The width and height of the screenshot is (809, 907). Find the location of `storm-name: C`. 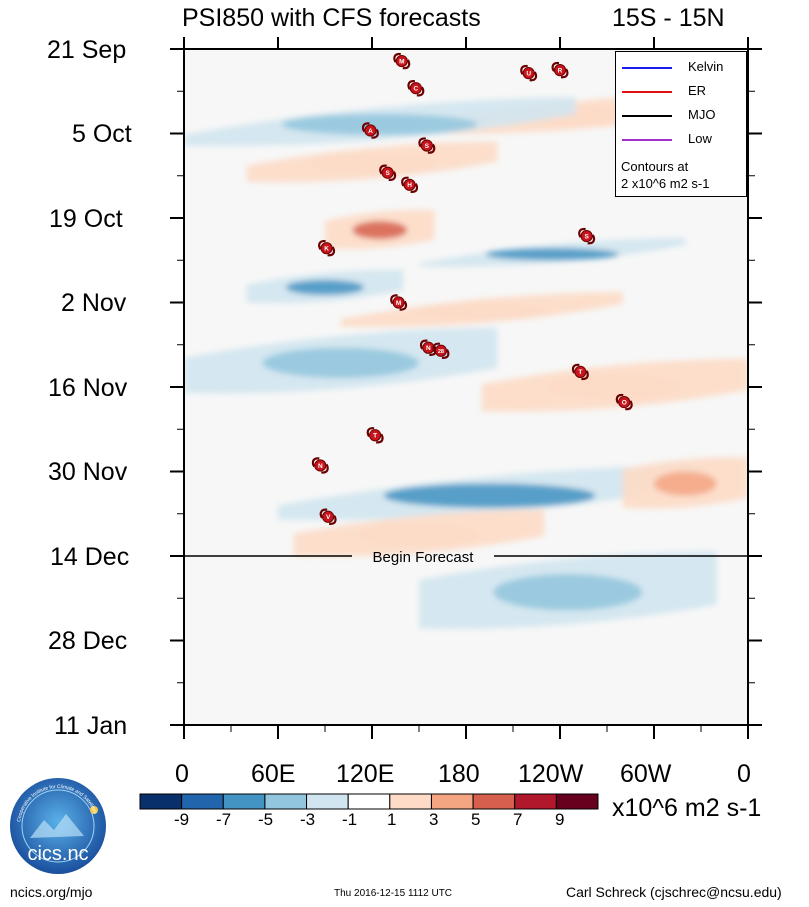

storm-name: C is located at coordinates (416, 89).